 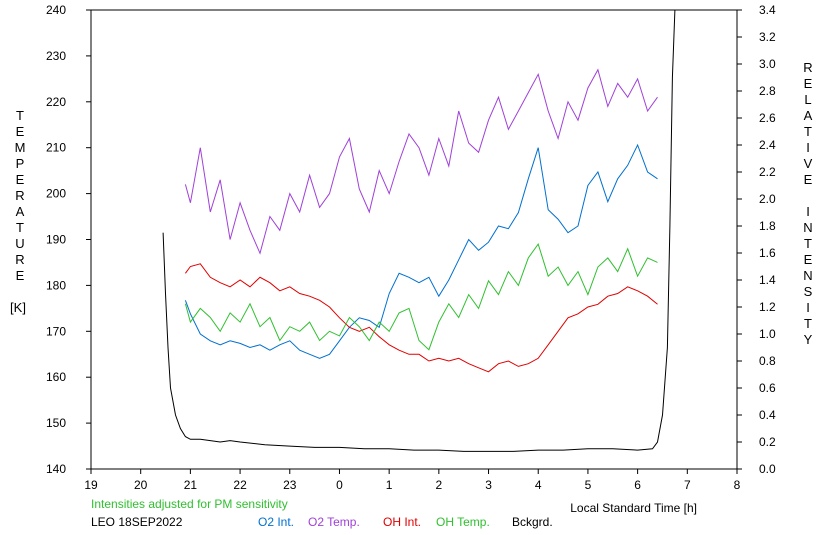 I want to click on legend-o2-temp: O2 Temp., so click(x=334, y=522).